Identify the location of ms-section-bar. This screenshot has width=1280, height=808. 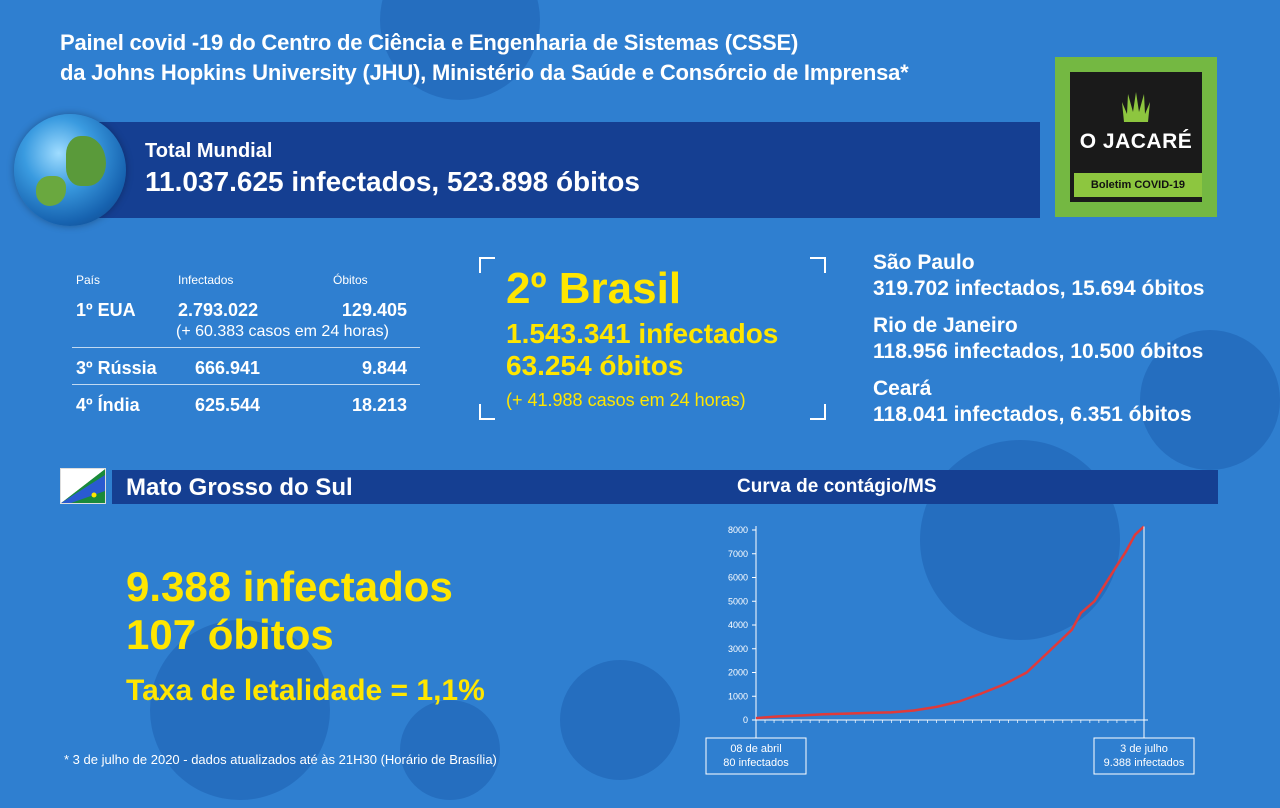
(665, 487).